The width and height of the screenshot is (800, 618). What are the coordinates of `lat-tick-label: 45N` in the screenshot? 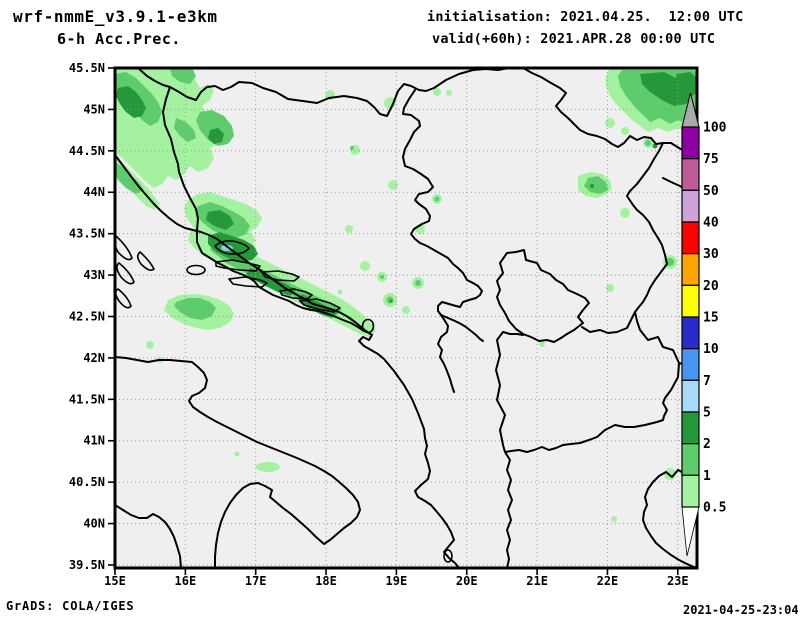 It's located at (94, 109).